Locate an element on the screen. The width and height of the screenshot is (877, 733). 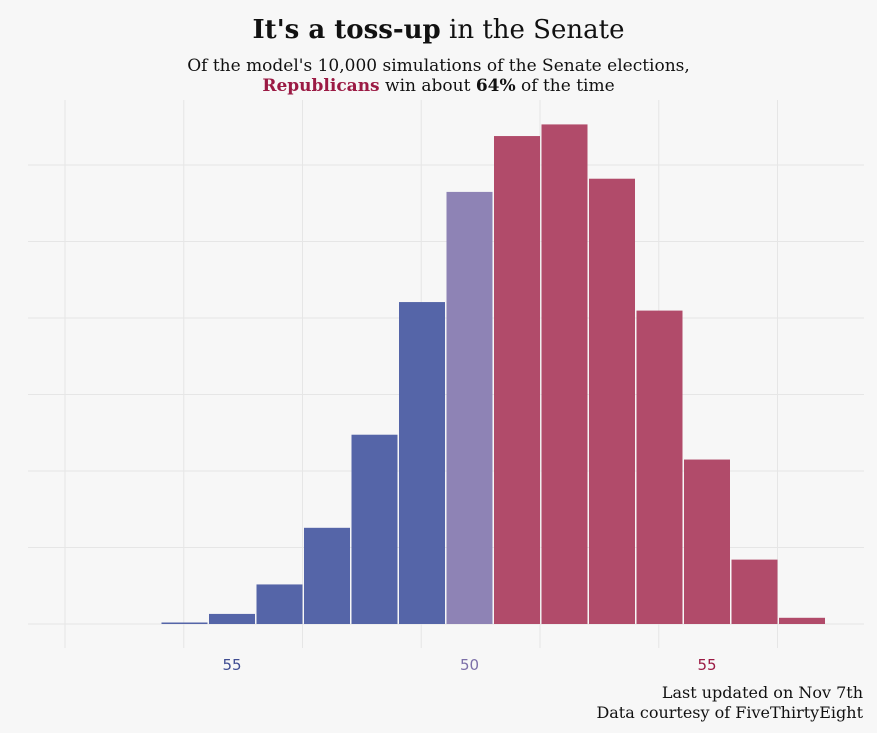
footer-last-updated: Last updated on Nov 7th is located at coordinates (762, 692).